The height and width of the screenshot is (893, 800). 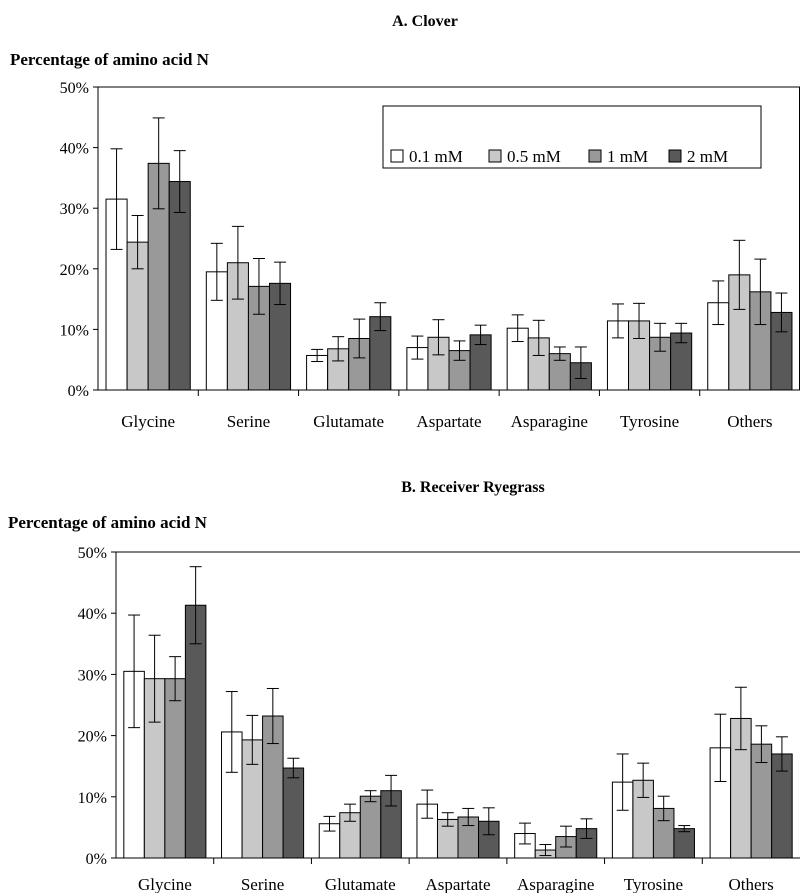 I want to click on panel-b-bar-glycine-1mM, so click(x=175, y=768).